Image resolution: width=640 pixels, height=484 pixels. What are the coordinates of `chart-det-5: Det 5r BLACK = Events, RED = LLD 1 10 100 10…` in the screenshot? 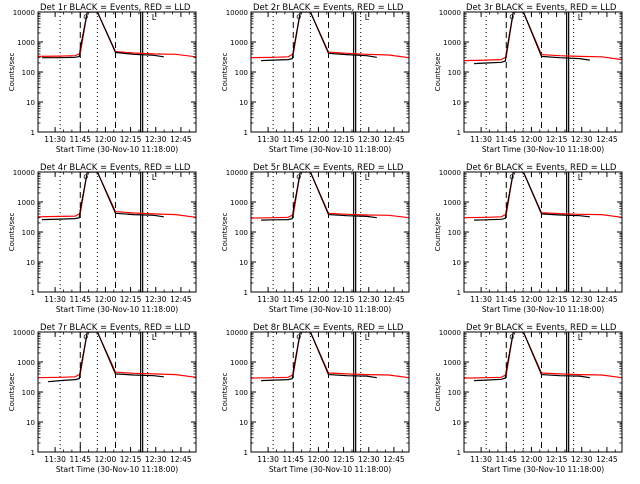 It's located at (315, 238).